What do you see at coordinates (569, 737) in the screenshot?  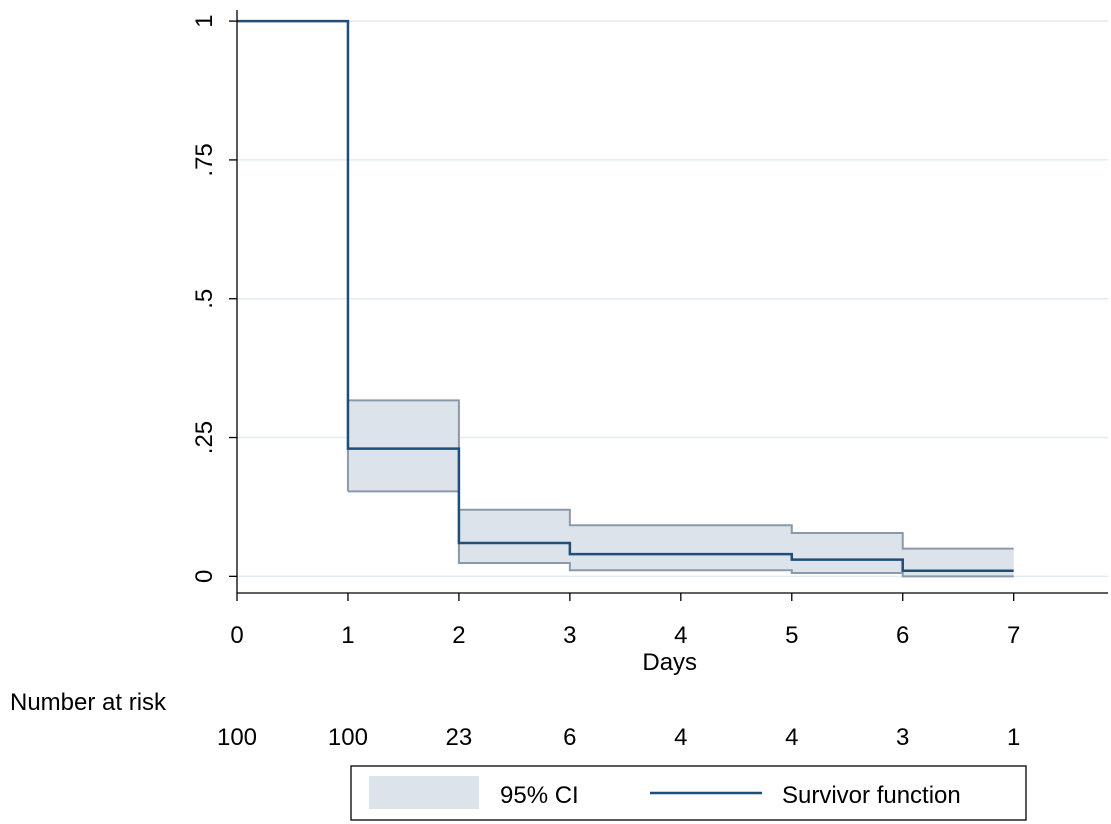 I see `risk-value-3: 6` at bounding box center [569, 737].